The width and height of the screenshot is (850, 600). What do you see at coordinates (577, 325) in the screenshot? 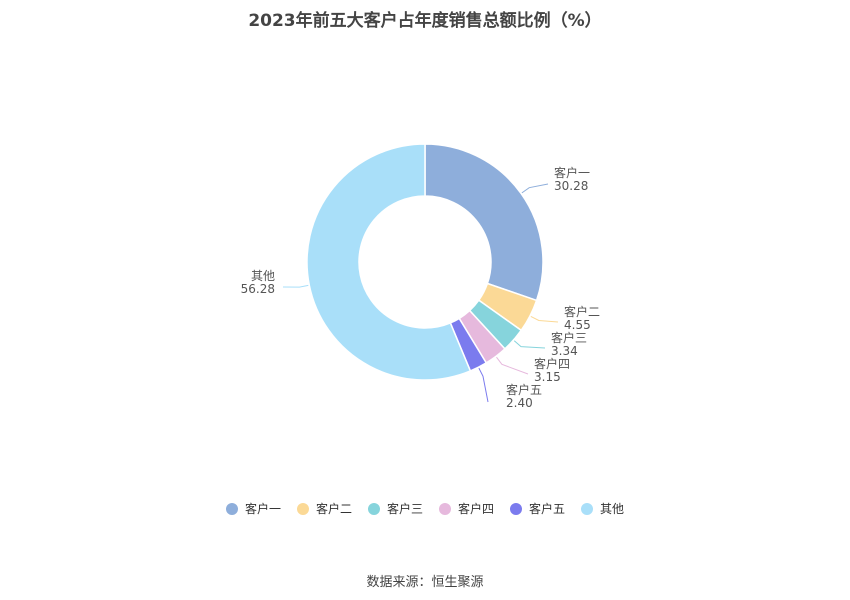
I see `slice-value-label: 4.55` at bounding box center [577, 325].